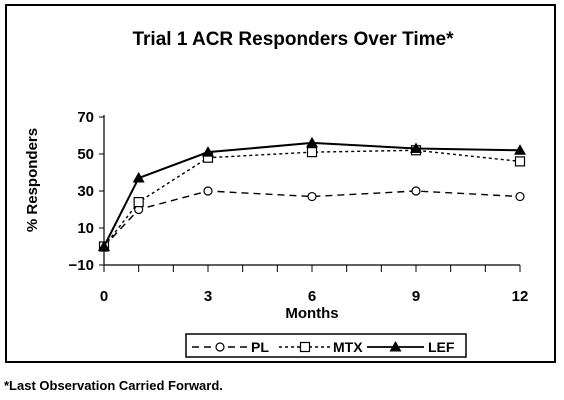 This screenshot has width=564, height=400. What do you see at coordinates (312, 296) in the screenshot?
I see `x-tick-label: 6` at bounding box center [312, 296].